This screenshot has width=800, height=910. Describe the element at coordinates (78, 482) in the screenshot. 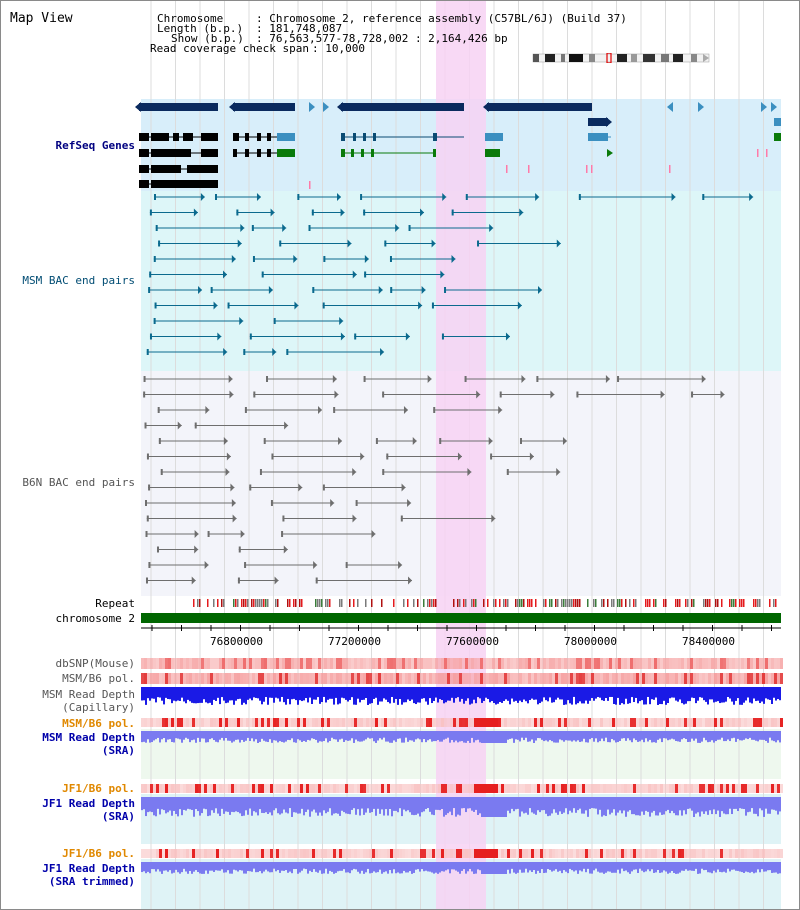

I see `track-label-b6n-bac: B6N BAC end pairs` at that location.